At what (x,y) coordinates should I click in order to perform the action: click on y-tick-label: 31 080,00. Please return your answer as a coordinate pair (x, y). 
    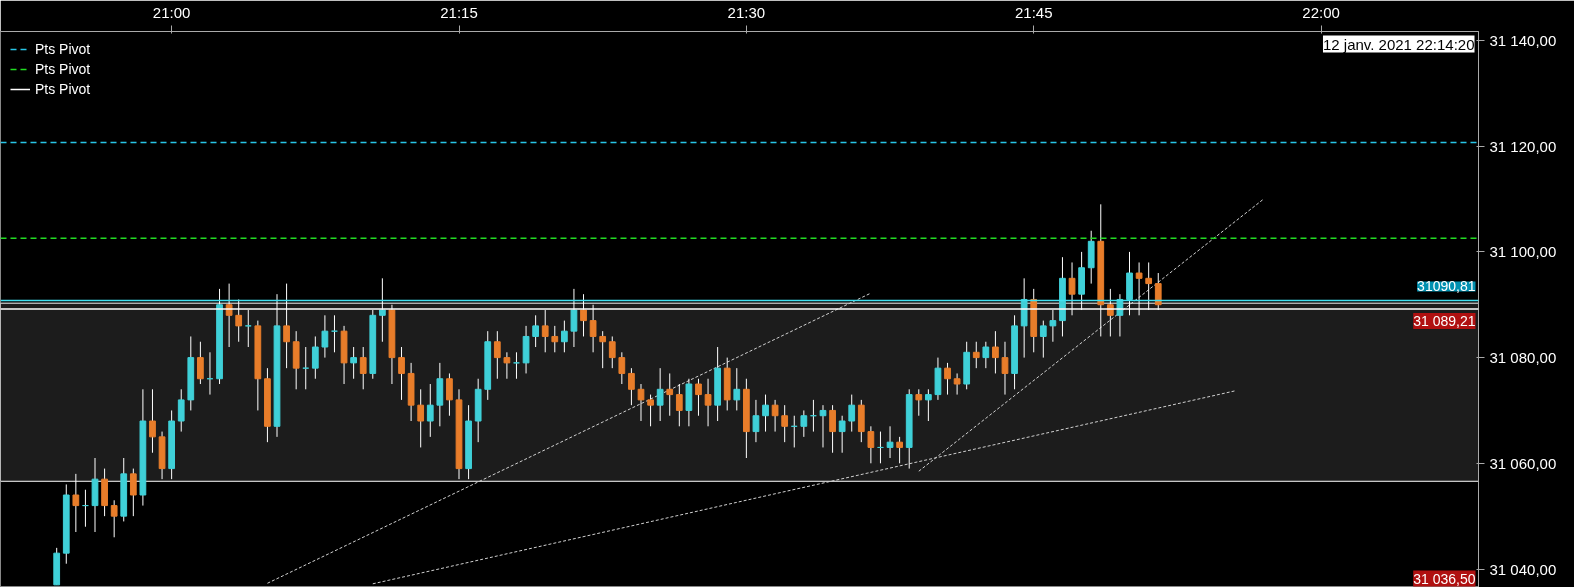
    Looking at the image, I should click on (1523, 358).